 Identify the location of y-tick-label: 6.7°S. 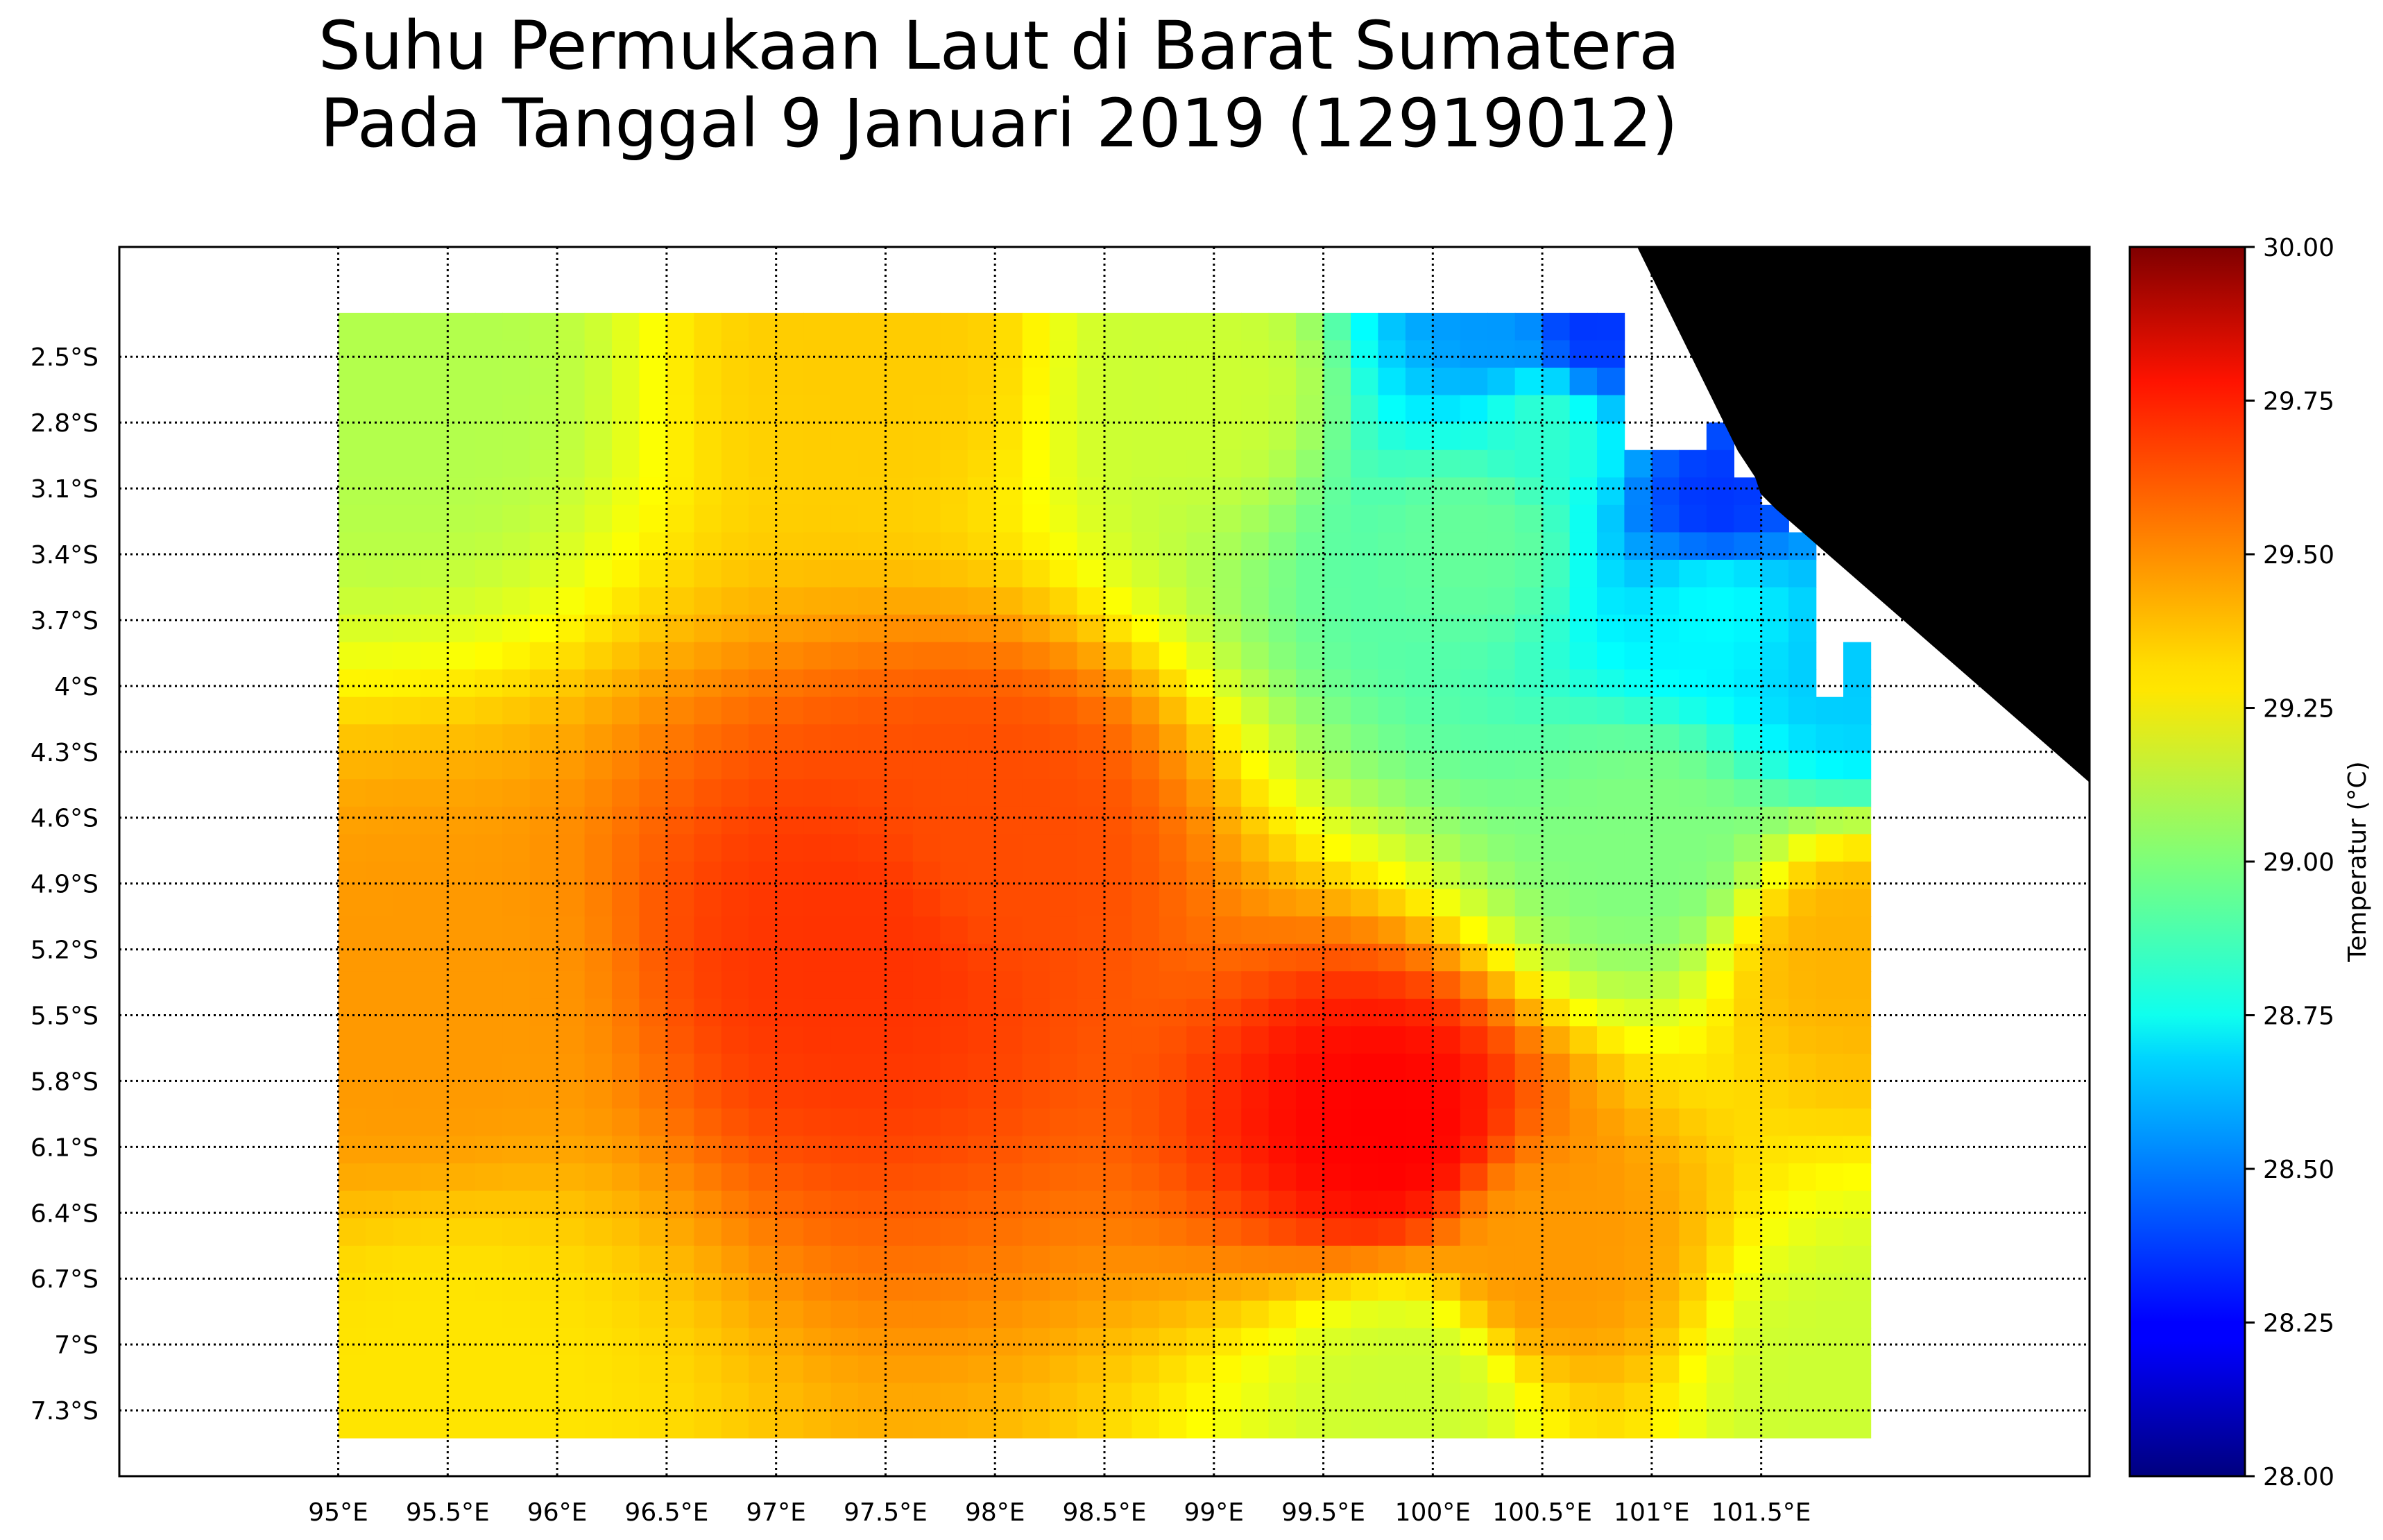
(65, 1279).